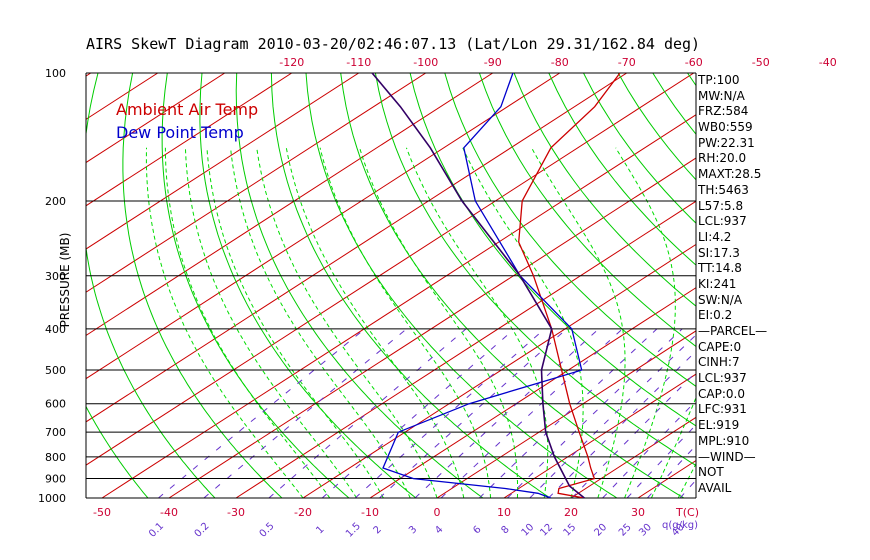  I want to click on bottom-temp-tick-label: 0, so click(437, 512).